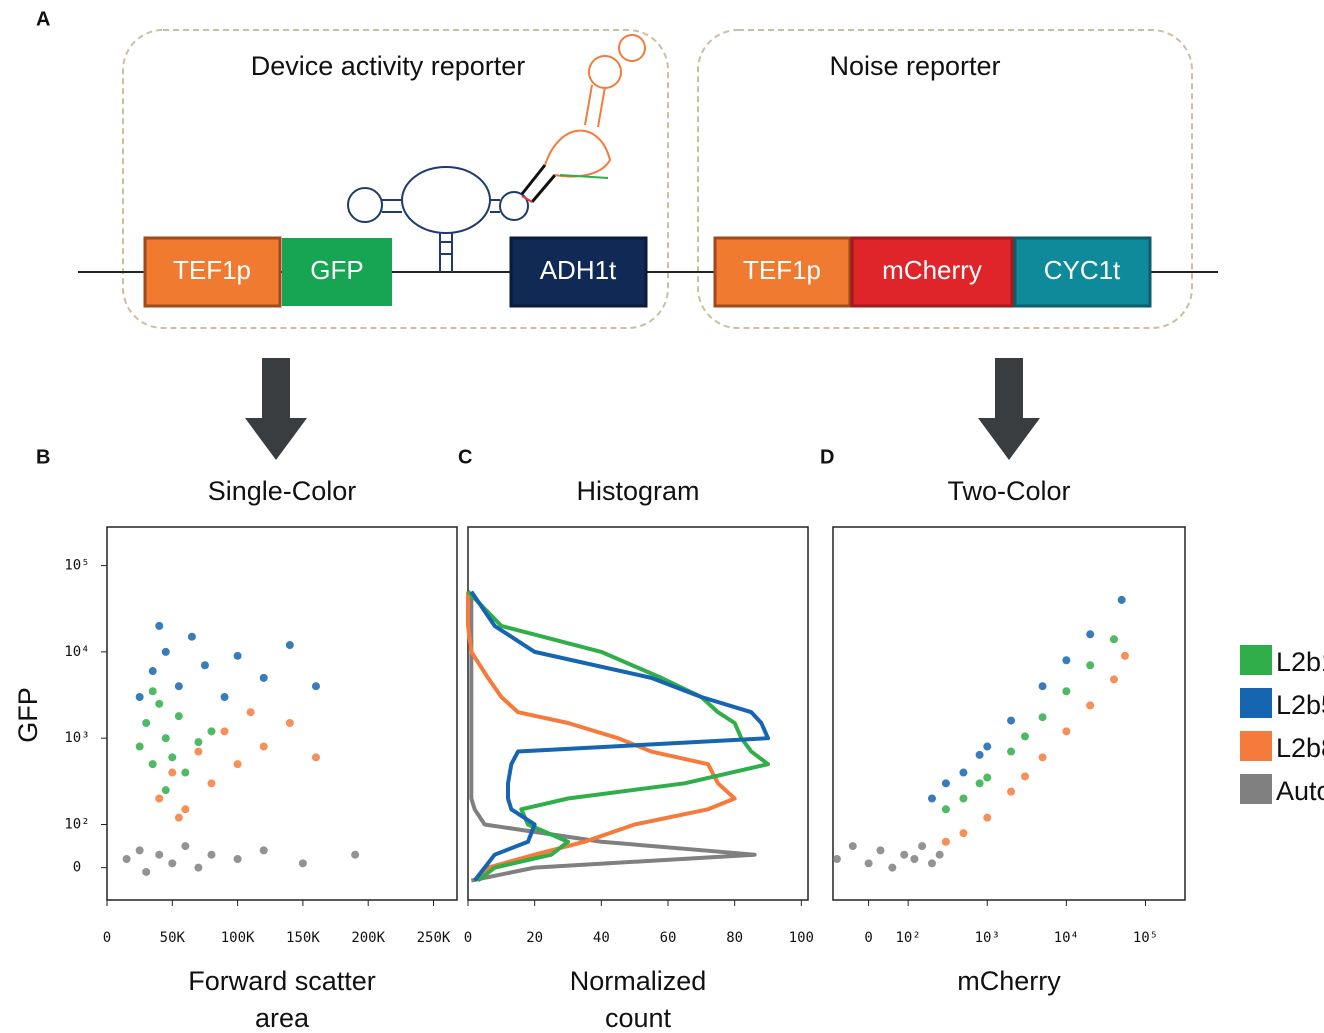  I want to click on panel-letter: A, so click(43, 19).